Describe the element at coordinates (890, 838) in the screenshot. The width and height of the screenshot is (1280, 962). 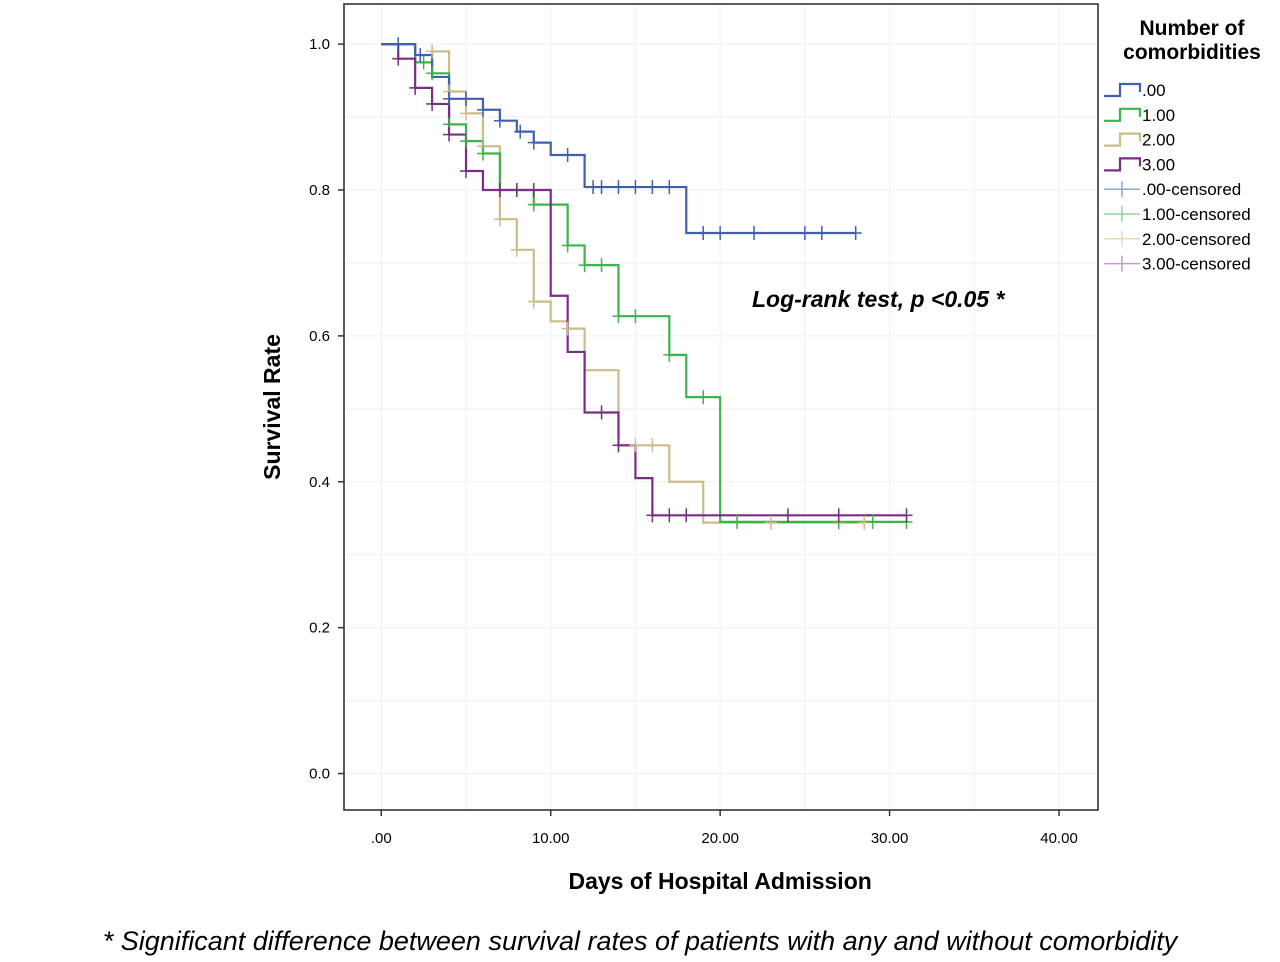
I see `x-tick-label: 30.00` at that location.